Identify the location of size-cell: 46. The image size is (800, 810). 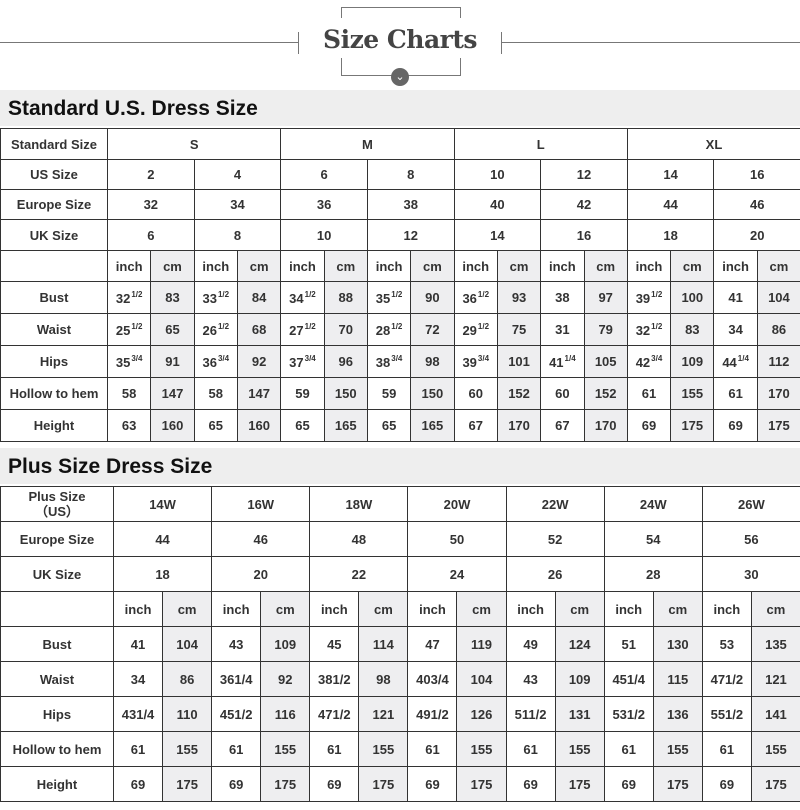
(756, 204).